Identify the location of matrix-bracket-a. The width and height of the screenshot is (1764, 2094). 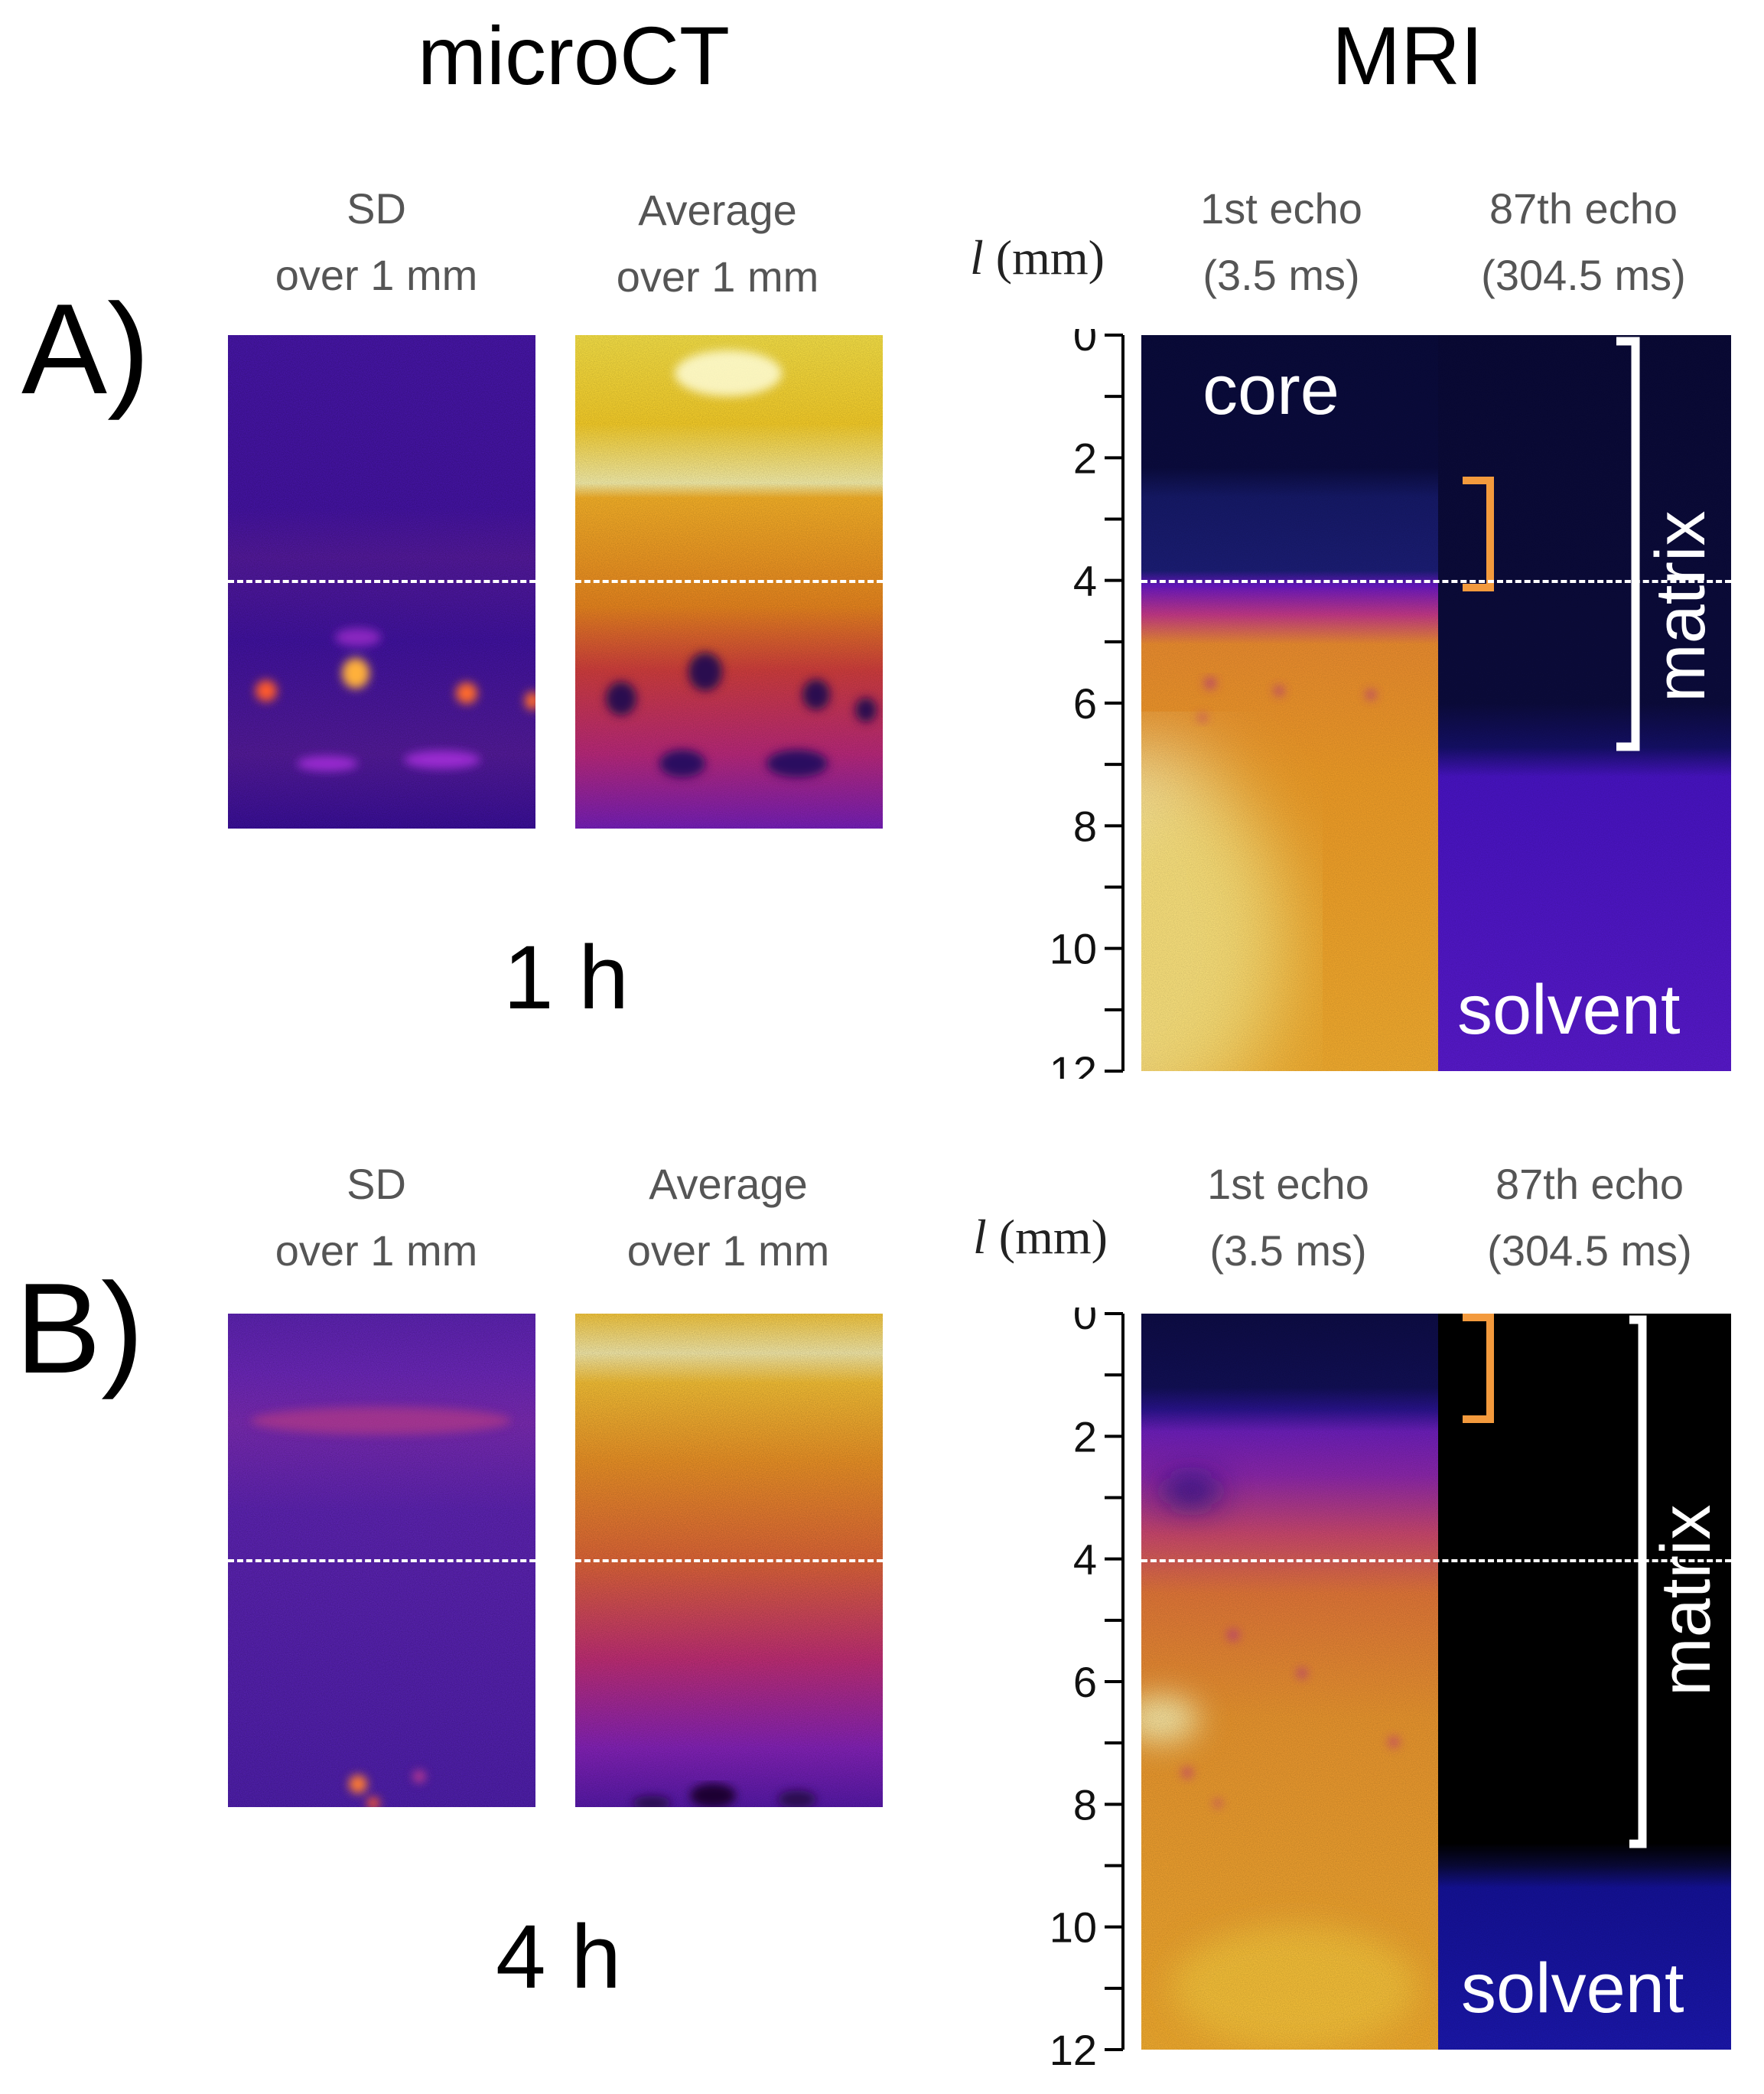
(1628, 544).